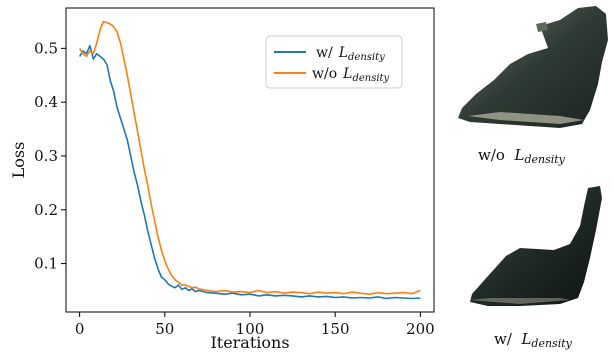 Image resolution: width=613 pixels, height=354 pixels. I want to click on laptop-blob-bottom, so click(536, 246).